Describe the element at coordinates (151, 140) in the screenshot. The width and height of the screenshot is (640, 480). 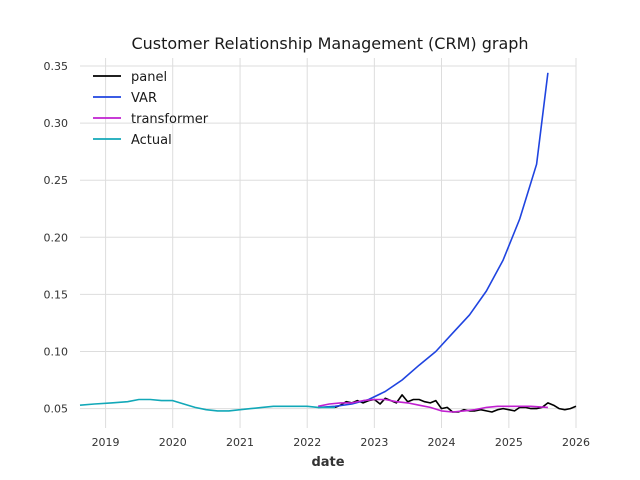
I see `legend-label-actual: Actual` at that location.